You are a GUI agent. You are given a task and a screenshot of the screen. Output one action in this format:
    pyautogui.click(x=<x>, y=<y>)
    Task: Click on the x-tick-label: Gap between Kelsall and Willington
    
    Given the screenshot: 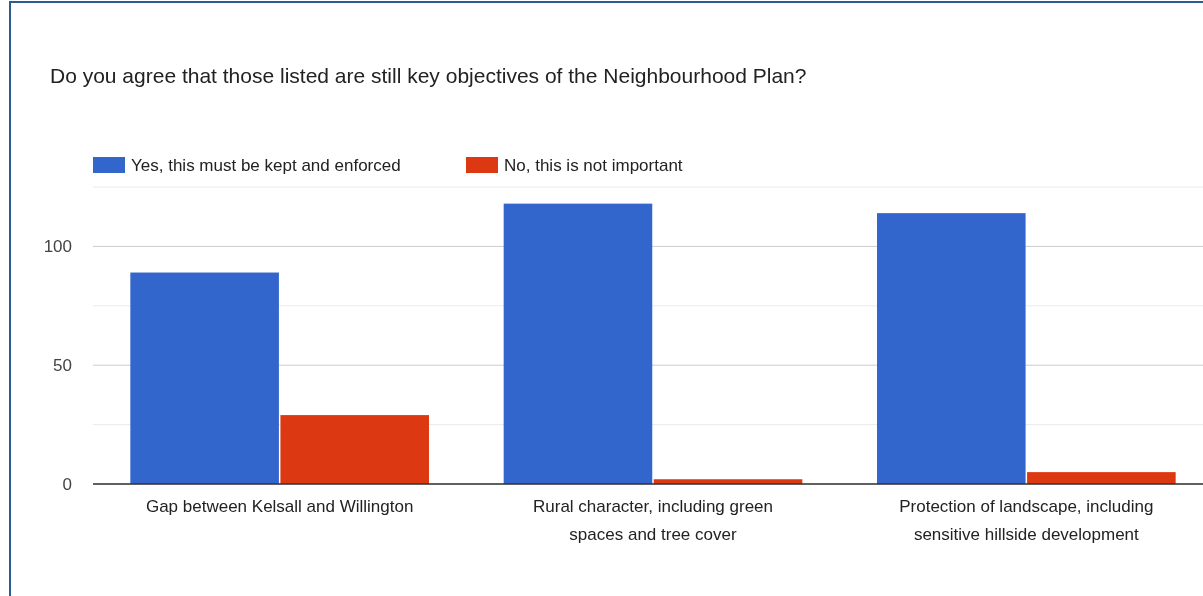 What is the action you would take?
    pyautogui.click(x=279, y=506)
    